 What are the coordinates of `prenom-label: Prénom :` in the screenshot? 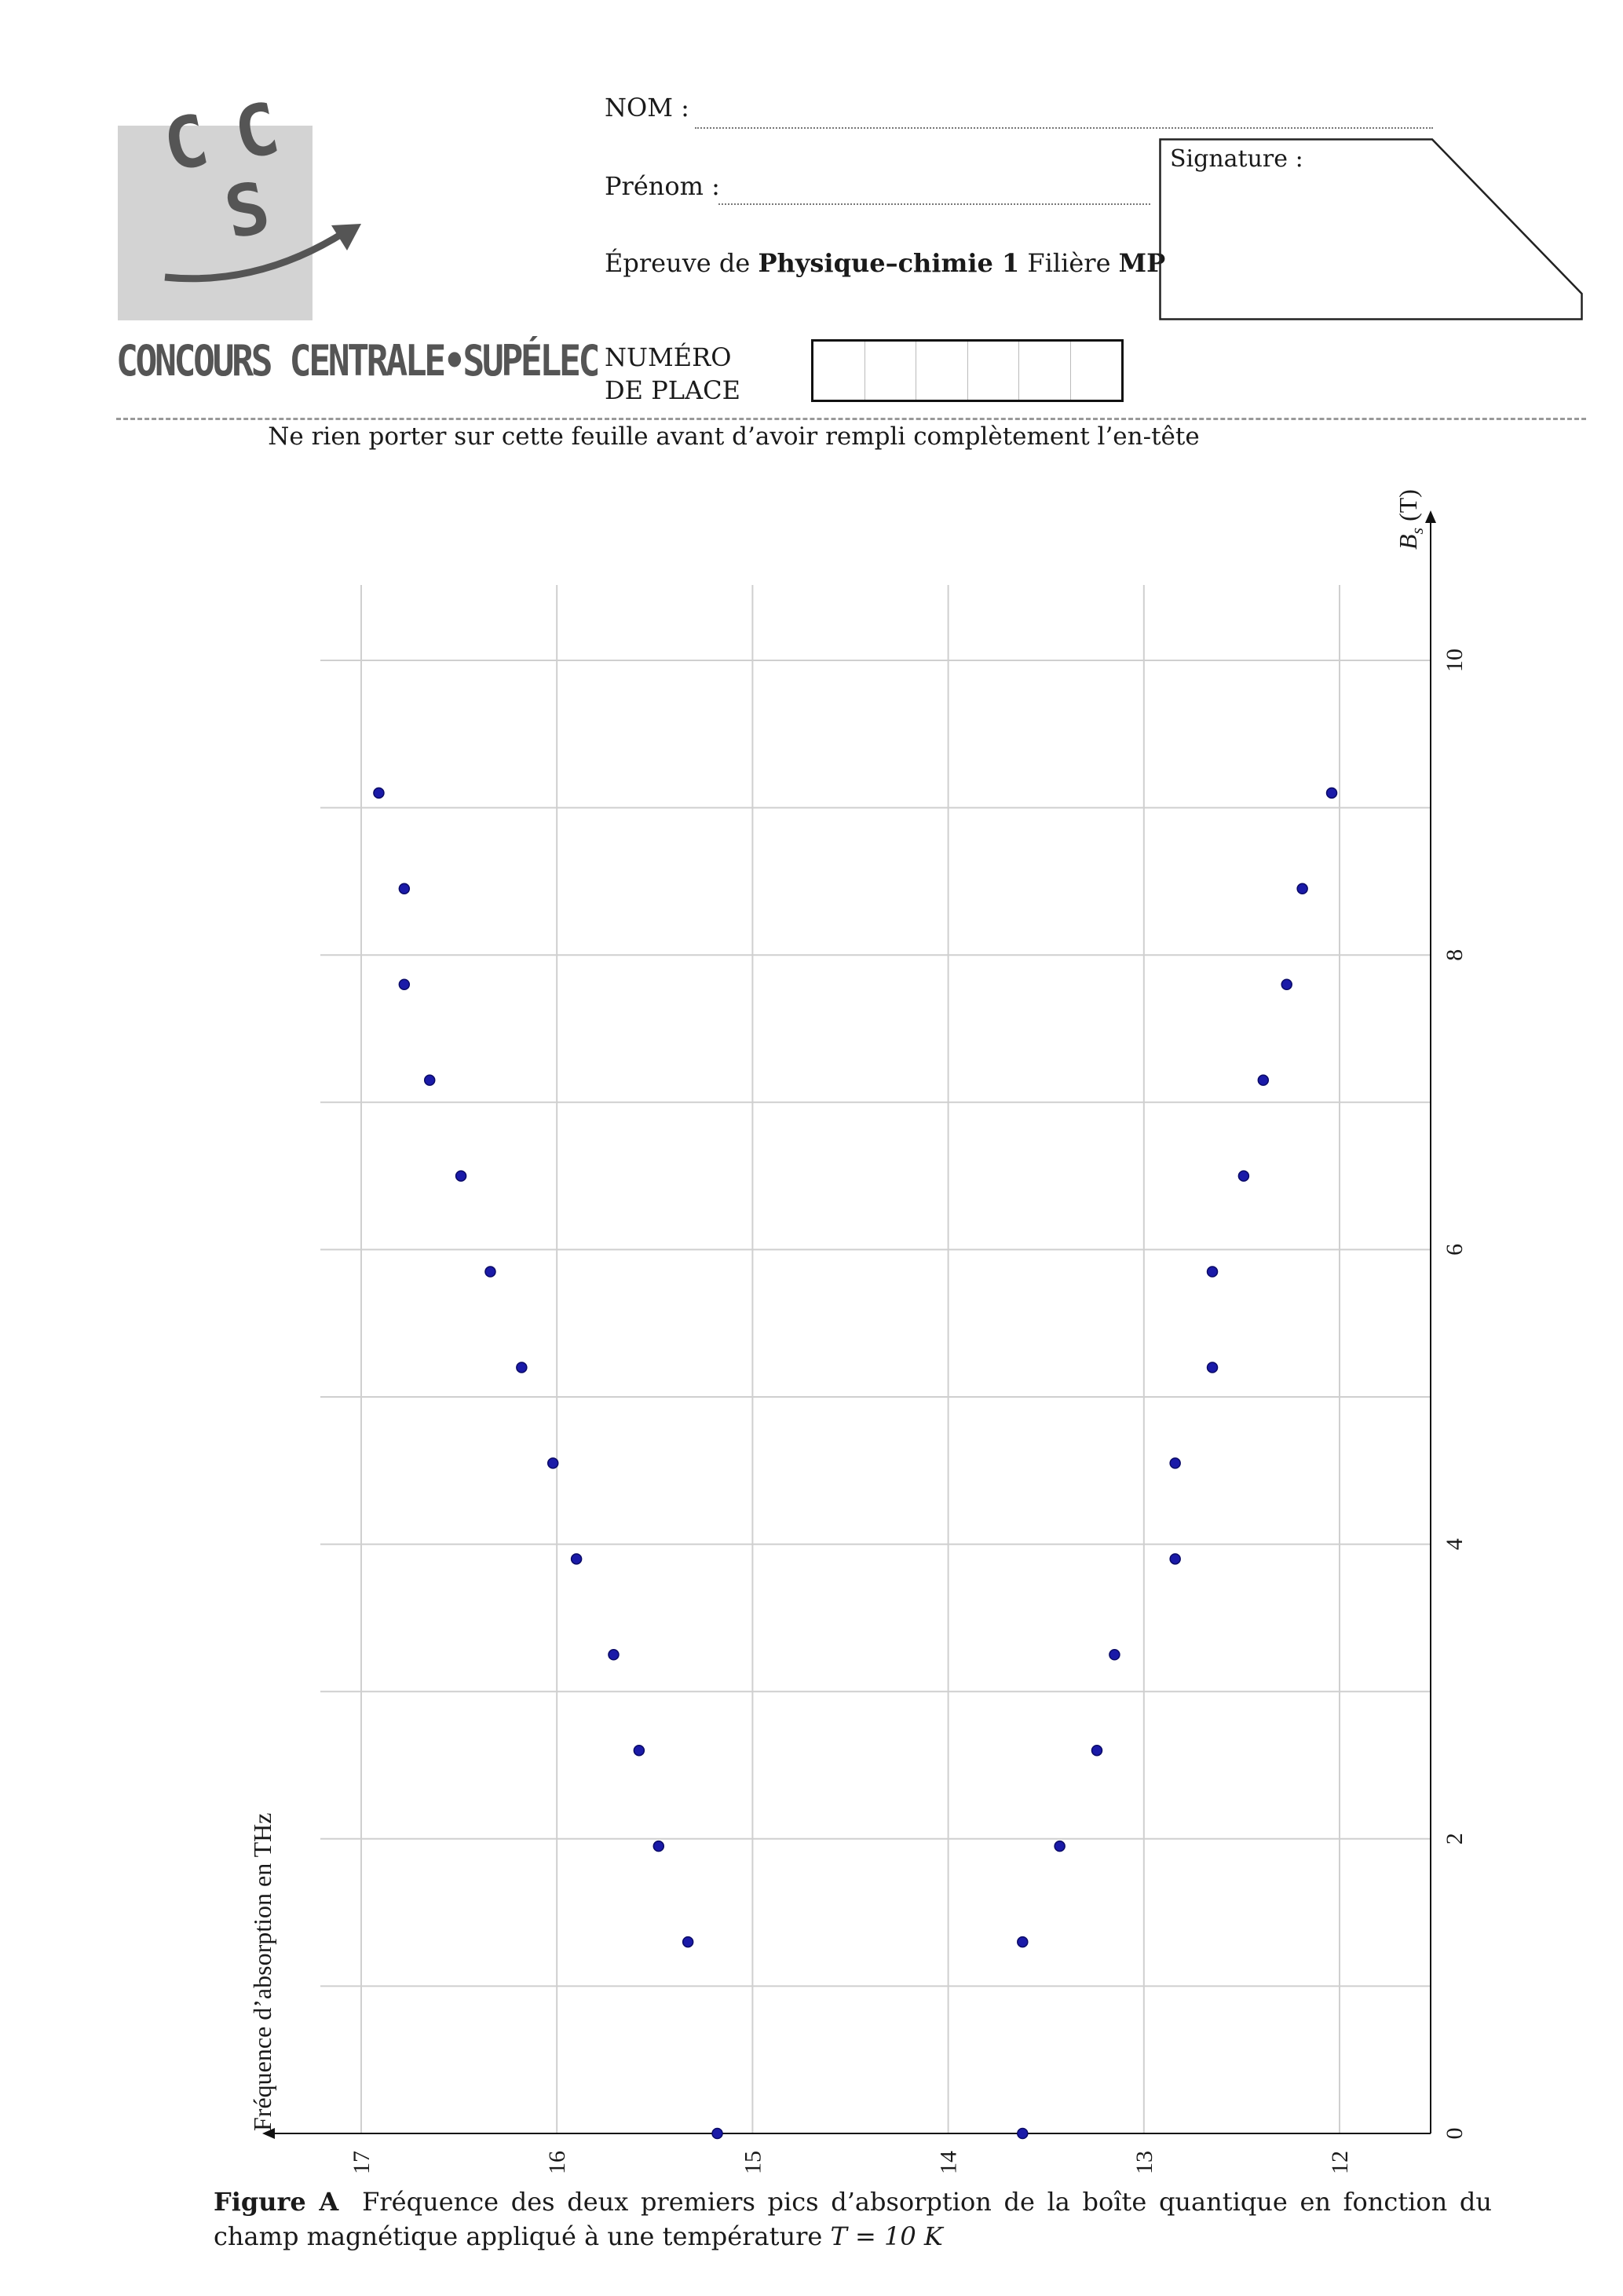 It's located at (662, 186).